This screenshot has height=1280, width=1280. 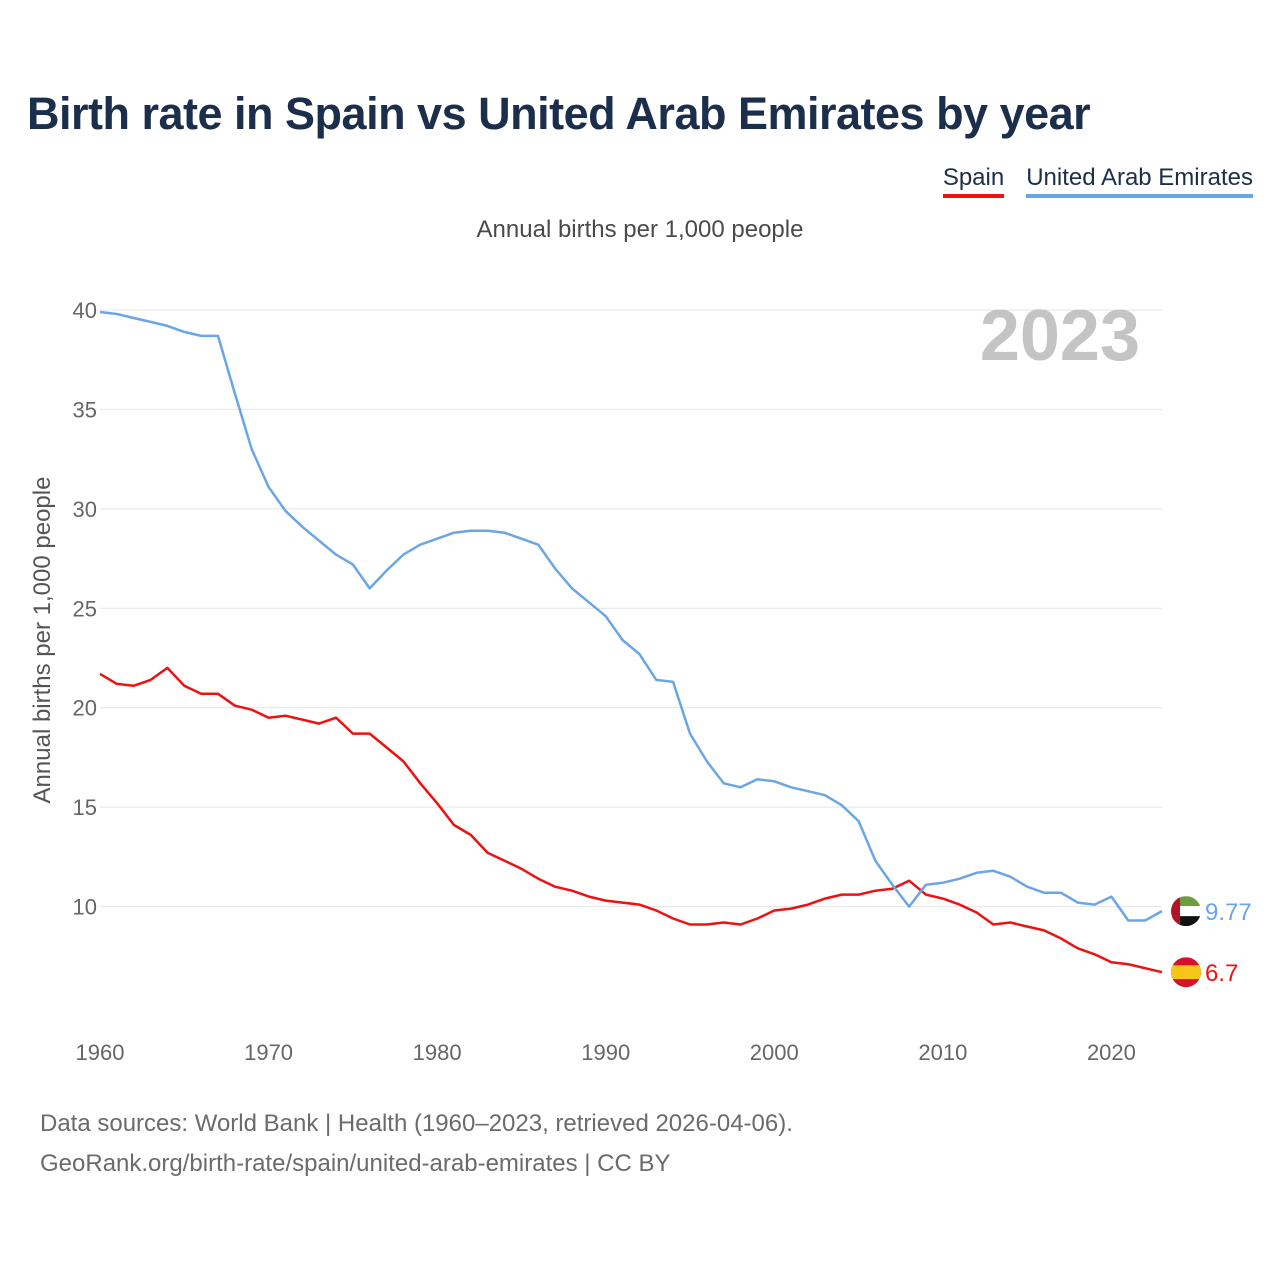 What do you see at coordinates (85, 310) in the screenshot?
I see `y-tick-label: 40` at bounding box center [85, 310].